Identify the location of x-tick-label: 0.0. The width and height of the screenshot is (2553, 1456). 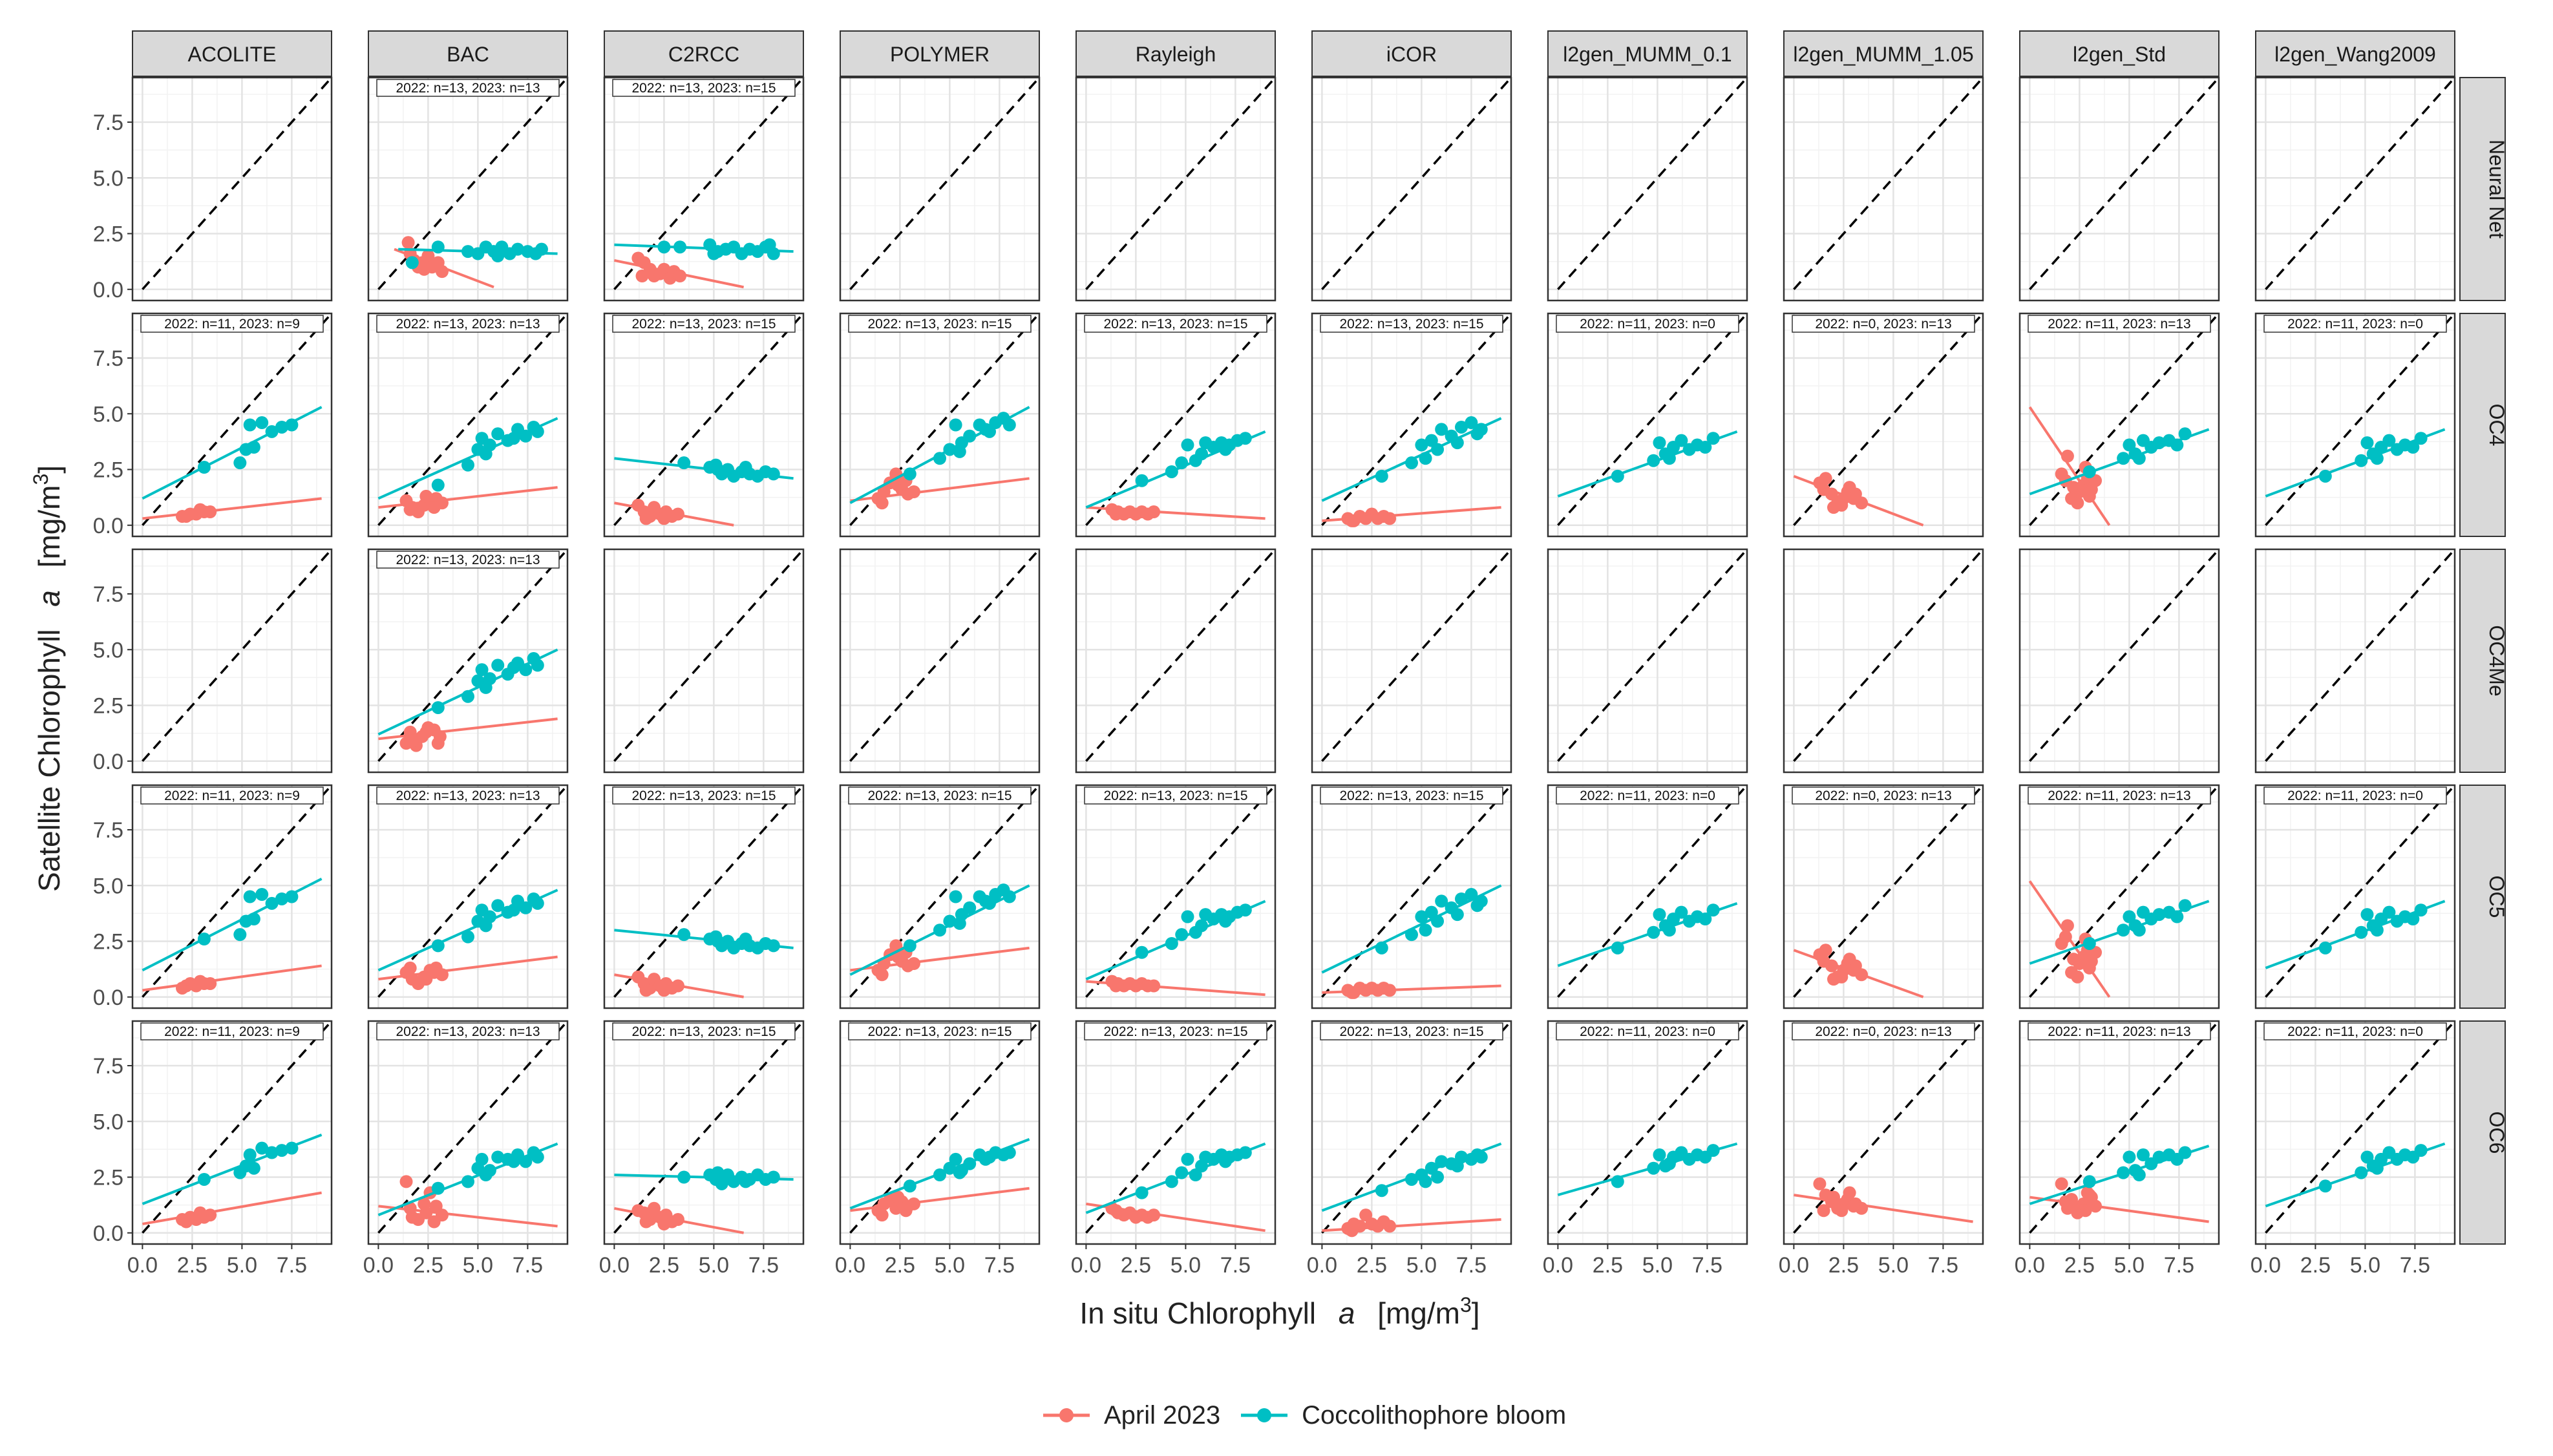
(2030, 1265).